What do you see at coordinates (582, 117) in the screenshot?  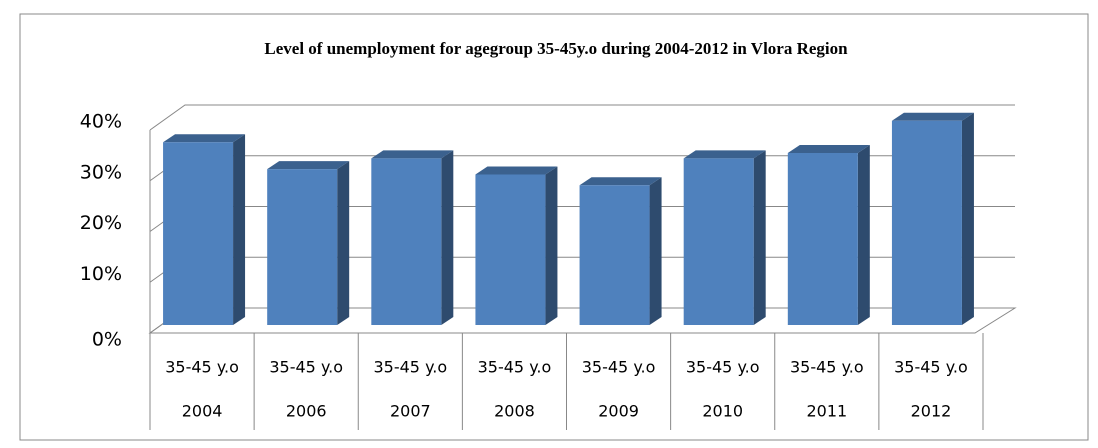 I see `grid-line` at bounding box center [582, 117].